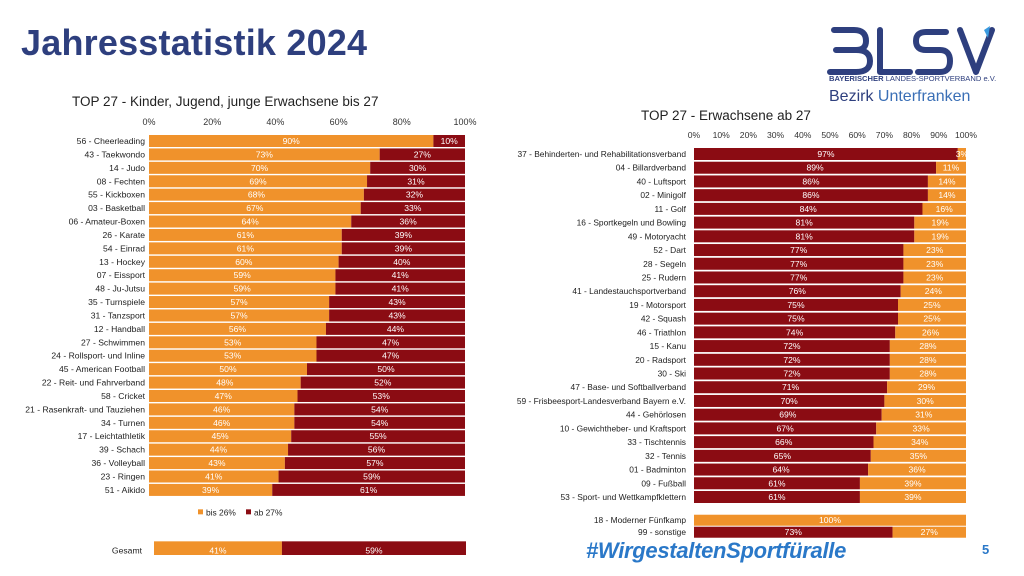  I want to click on data-label: 26%, so click(931, 332).